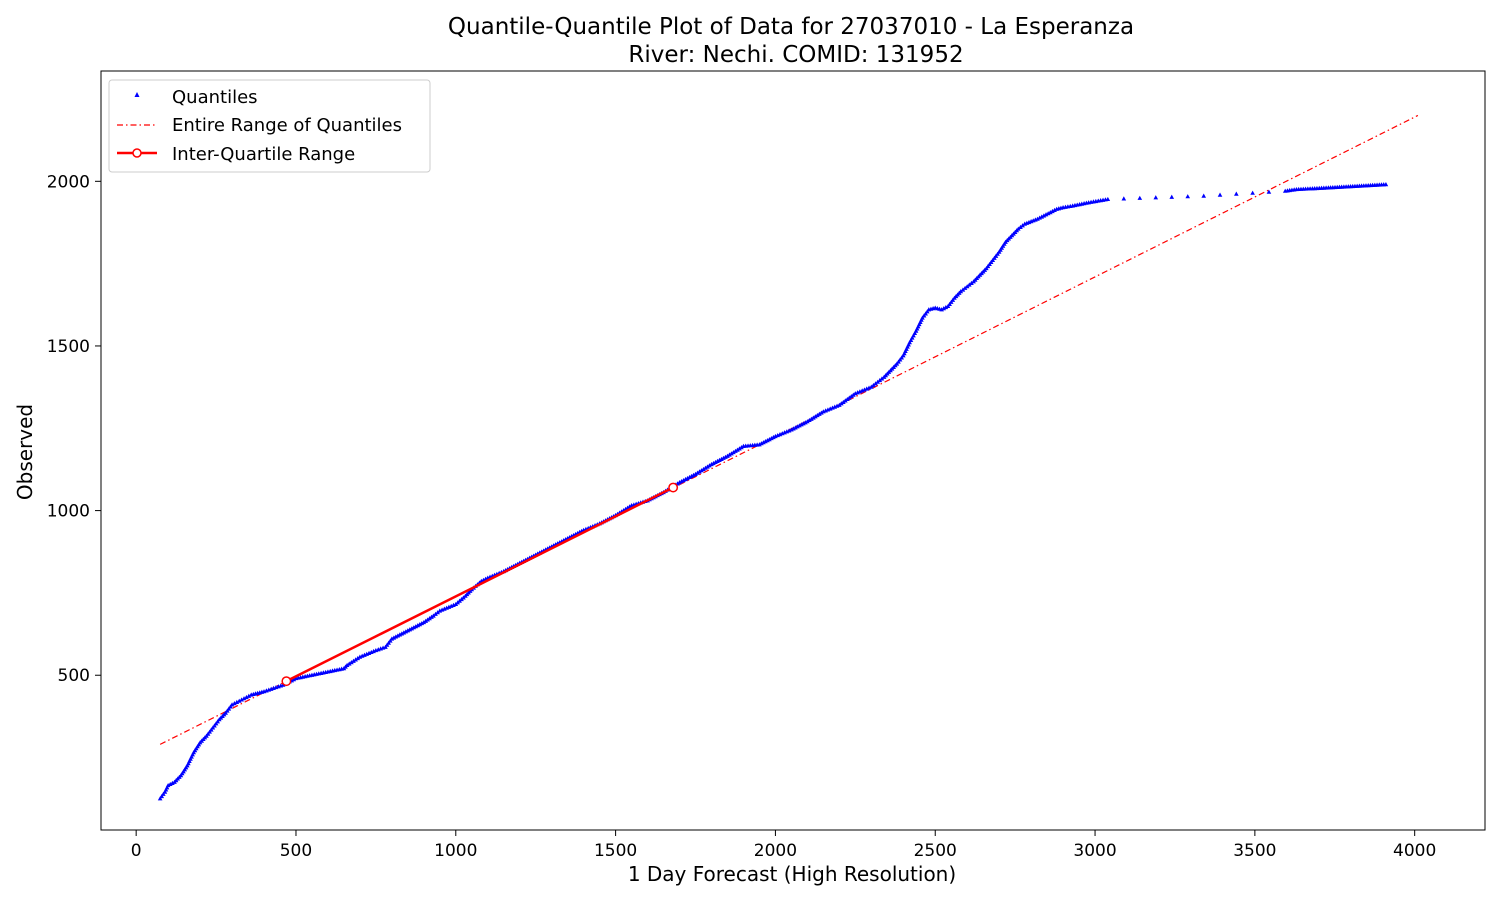 Image resolution: width=1500 pixels, height=900 pixels. I want to click on chart-subtitle: River: Nechi. COMID: 131952, so click(795, 55).